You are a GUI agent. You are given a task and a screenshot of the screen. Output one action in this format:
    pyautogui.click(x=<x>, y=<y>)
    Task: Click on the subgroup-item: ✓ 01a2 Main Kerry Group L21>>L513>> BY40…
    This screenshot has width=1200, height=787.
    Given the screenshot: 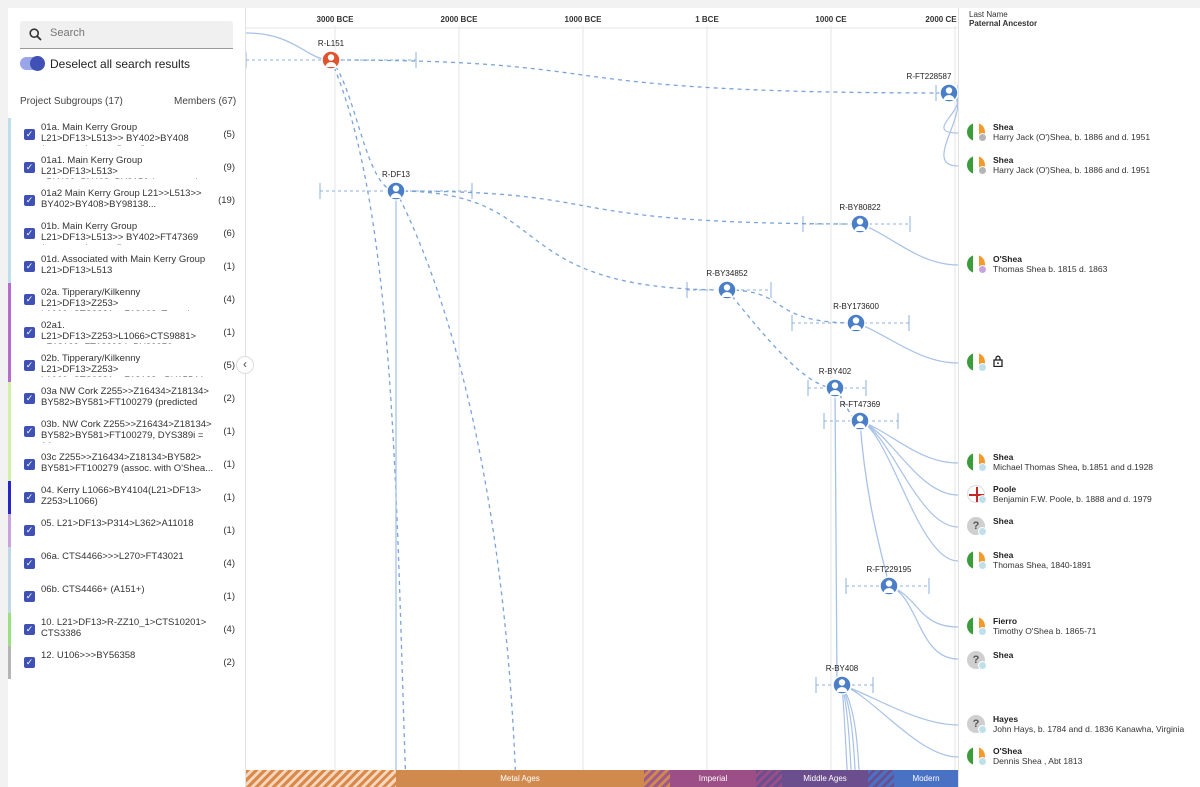 What is the action you would take?
    pyautogui.click(x=126, y=200)
    